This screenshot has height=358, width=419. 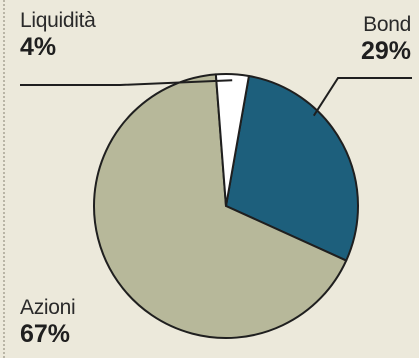 I want to click on leader-line-bond, so click(x=362, y=97).